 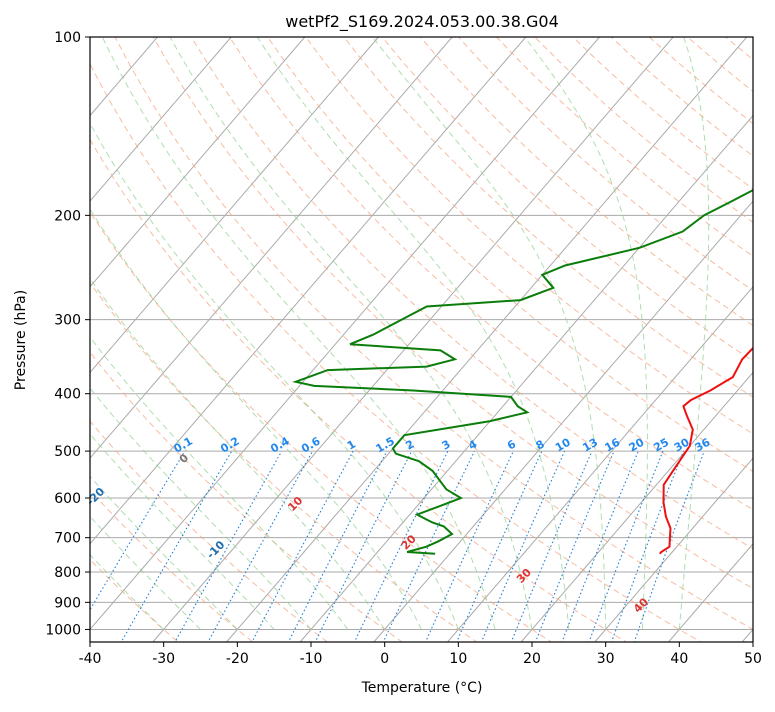 I want to click on dry-adiabat-label: 40, so click(x=641, y=605).